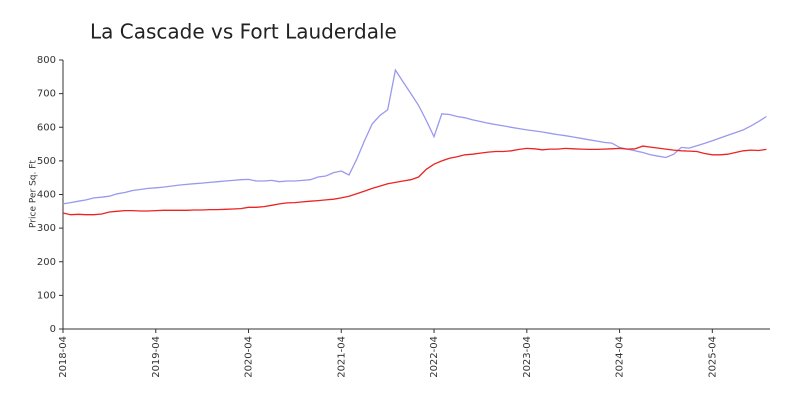  I want to click on x-tick-label: 2018-04, so click(63, 357).